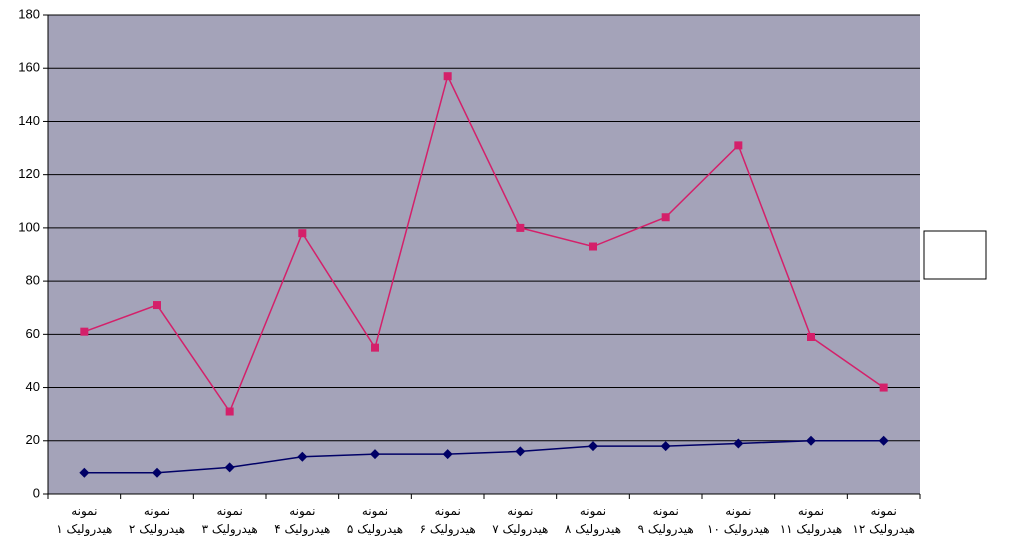  What do you see at coordinates (955, 255) in the screenshot?
I see `legend-box` at bounding box center [955, 255].